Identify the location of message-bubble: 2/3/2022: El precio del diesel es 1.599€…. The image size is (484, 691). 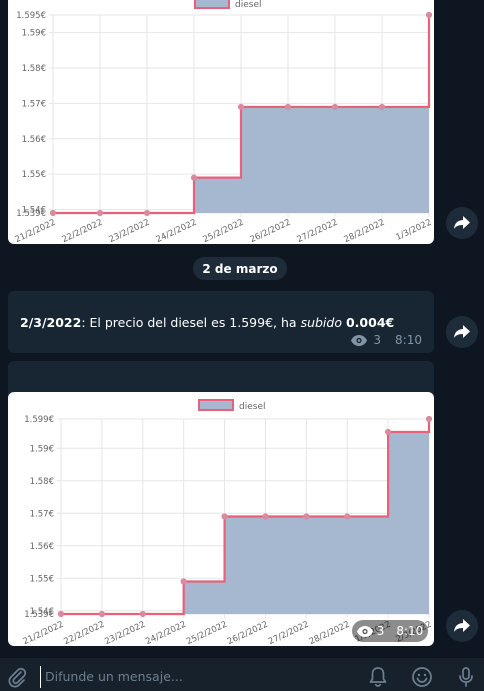
(221, 322).